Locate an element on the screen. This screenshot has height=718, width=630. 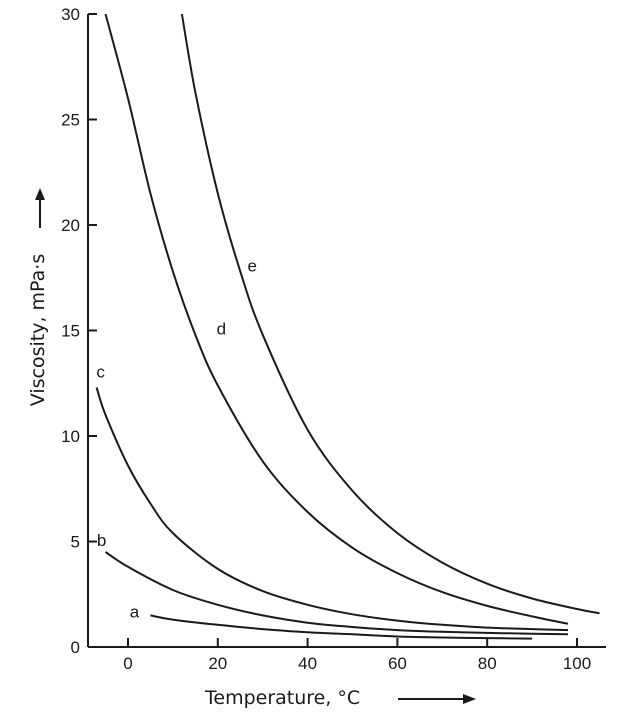
x-tick-label: 20 is located at coordinates (217, 663).